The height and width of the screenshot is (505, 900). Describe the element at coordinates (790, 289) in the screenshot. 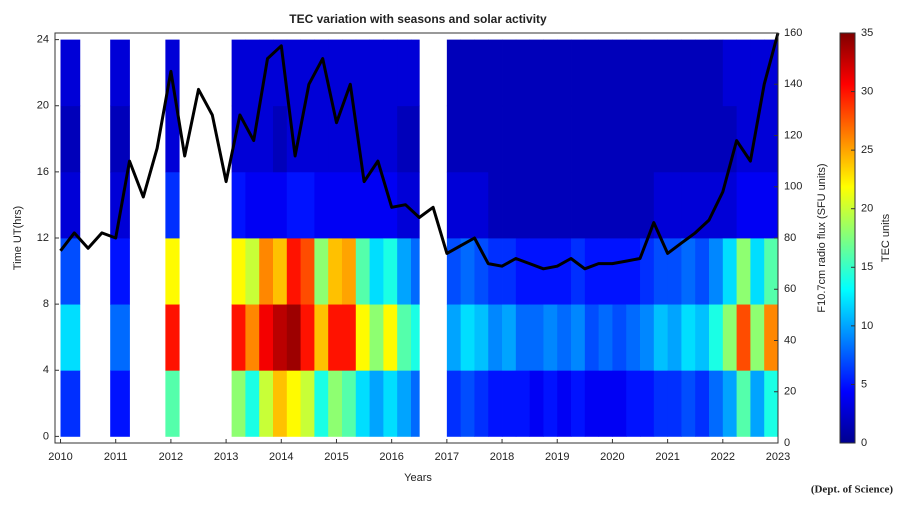

I see `y2-tick-label: 60` at that location.